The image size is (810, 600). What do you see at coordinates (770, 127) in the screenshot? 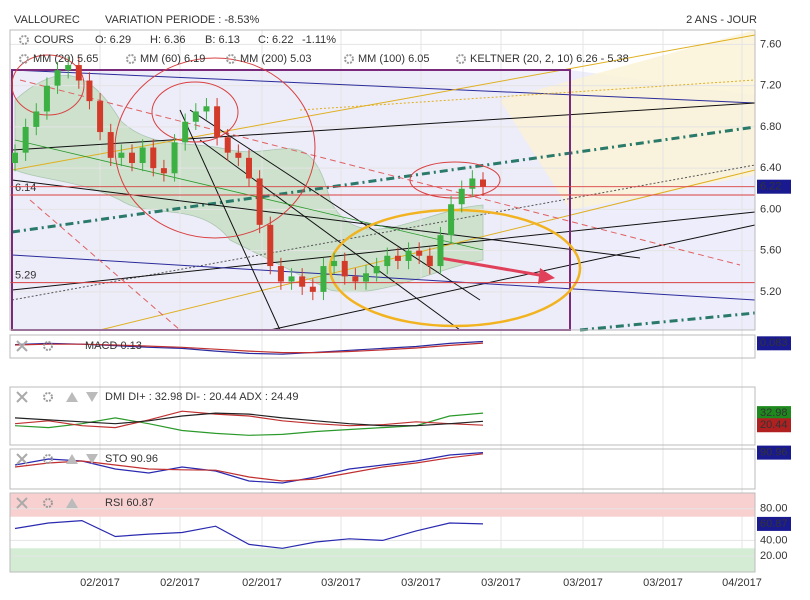
I see `y-tick-label: 6.80` at bounding box center [770, 127].